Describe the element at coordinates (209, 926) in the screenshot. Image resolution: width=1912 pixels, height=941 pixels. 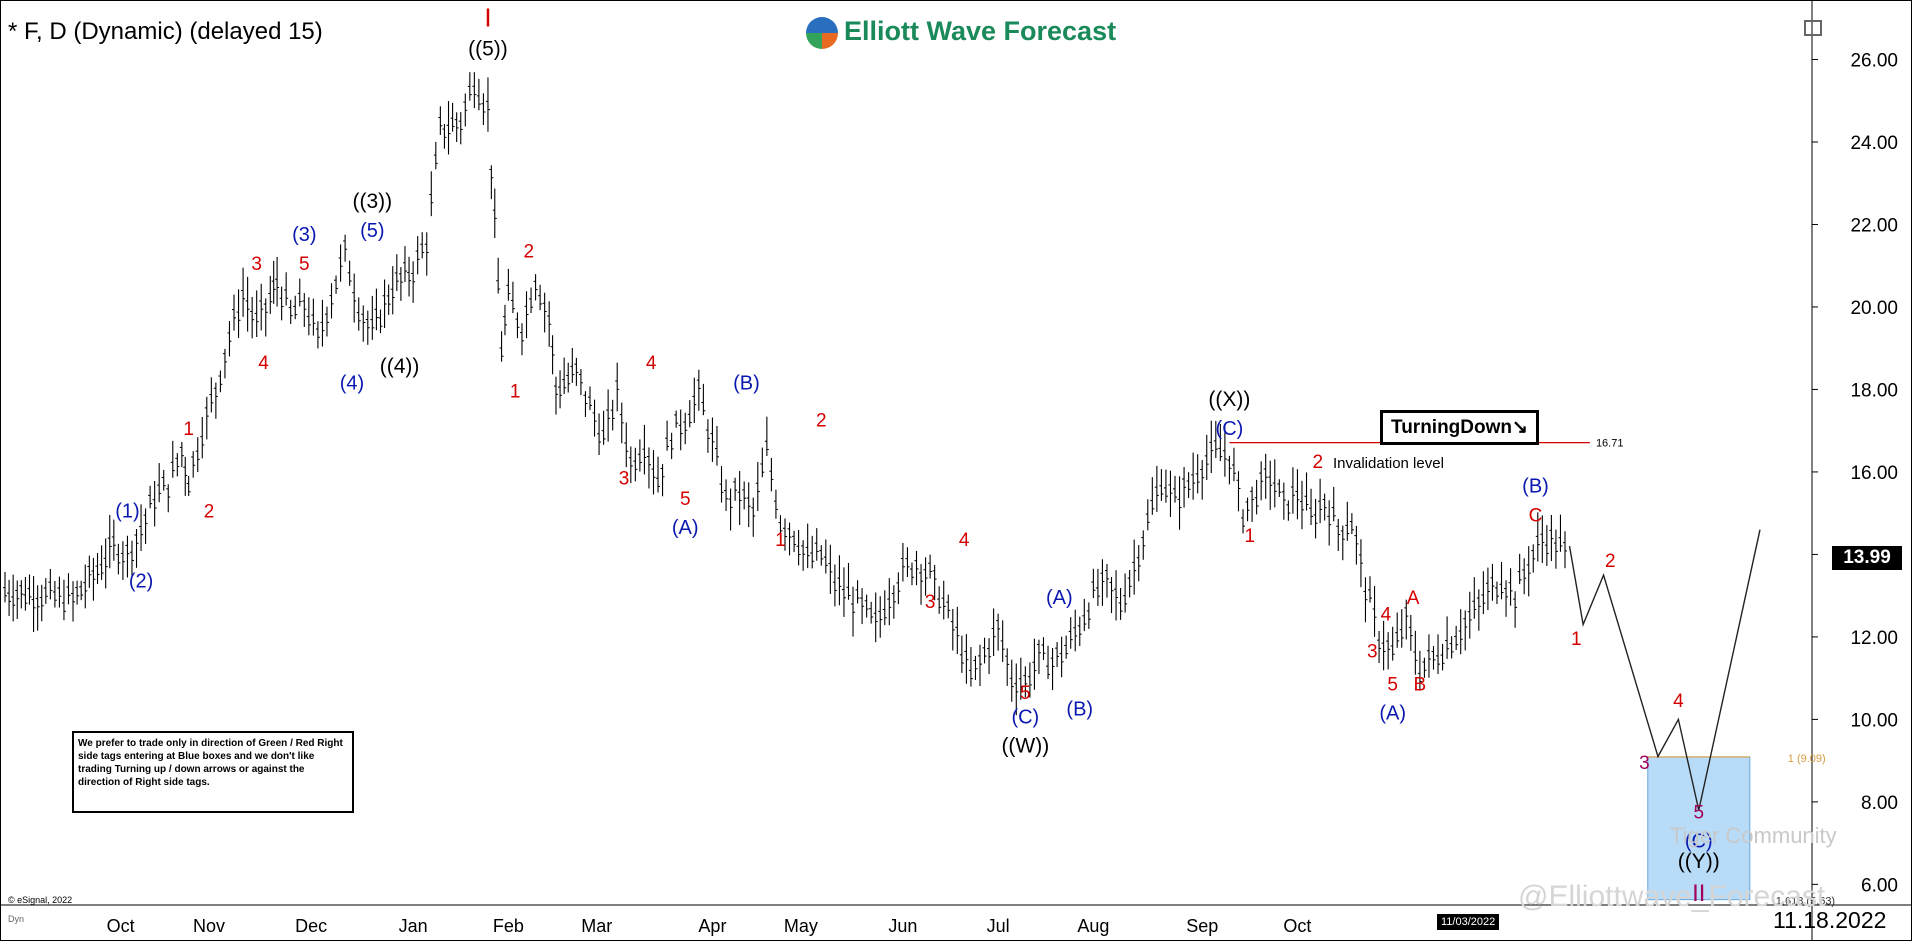
I see `x-tick-label: Nov` at that location.